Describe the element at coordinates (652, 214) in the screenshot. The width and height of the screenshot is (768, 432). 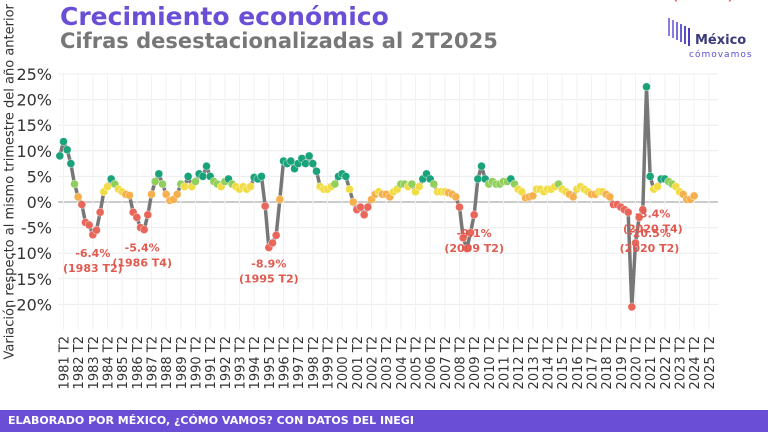
I see `annotation-value: -3.4%` at that location.